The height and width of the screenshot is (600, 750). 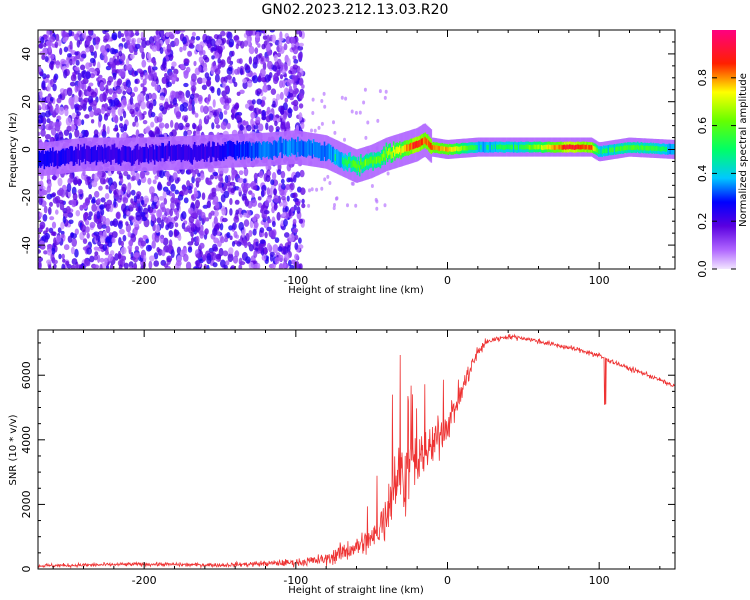 What do you see at coordinates (13, 449) in the screenshot?
I see `snr-ylabel: SNR (10 * v/v)` at bounding box center [13, 449].